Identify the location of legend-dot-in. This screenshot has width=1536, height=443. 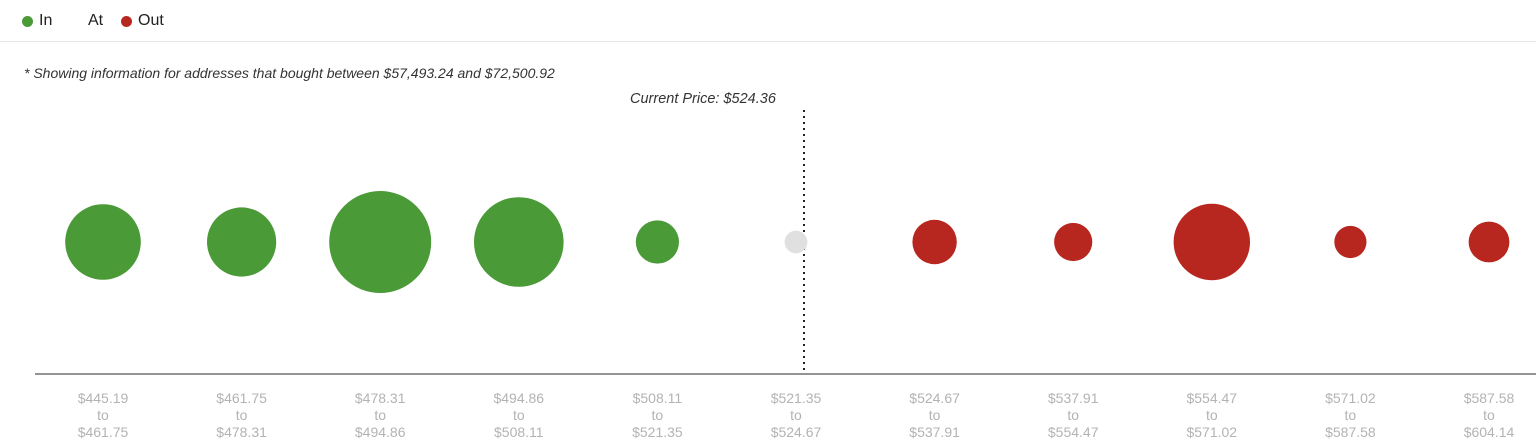
(27, 21).